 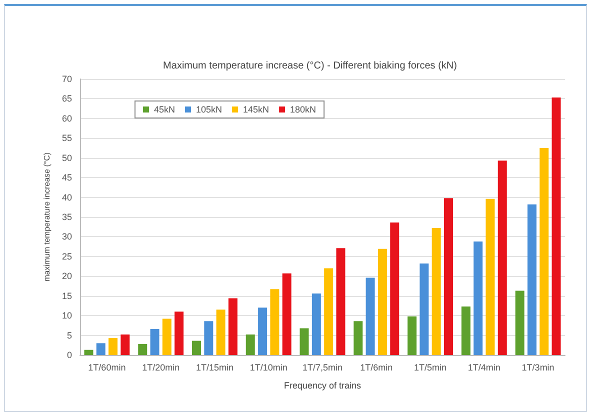 What do you see at coordinates (69, 335) in the screenshot?
I see `y-tick-label: 5` at bounding box center [69, 335].